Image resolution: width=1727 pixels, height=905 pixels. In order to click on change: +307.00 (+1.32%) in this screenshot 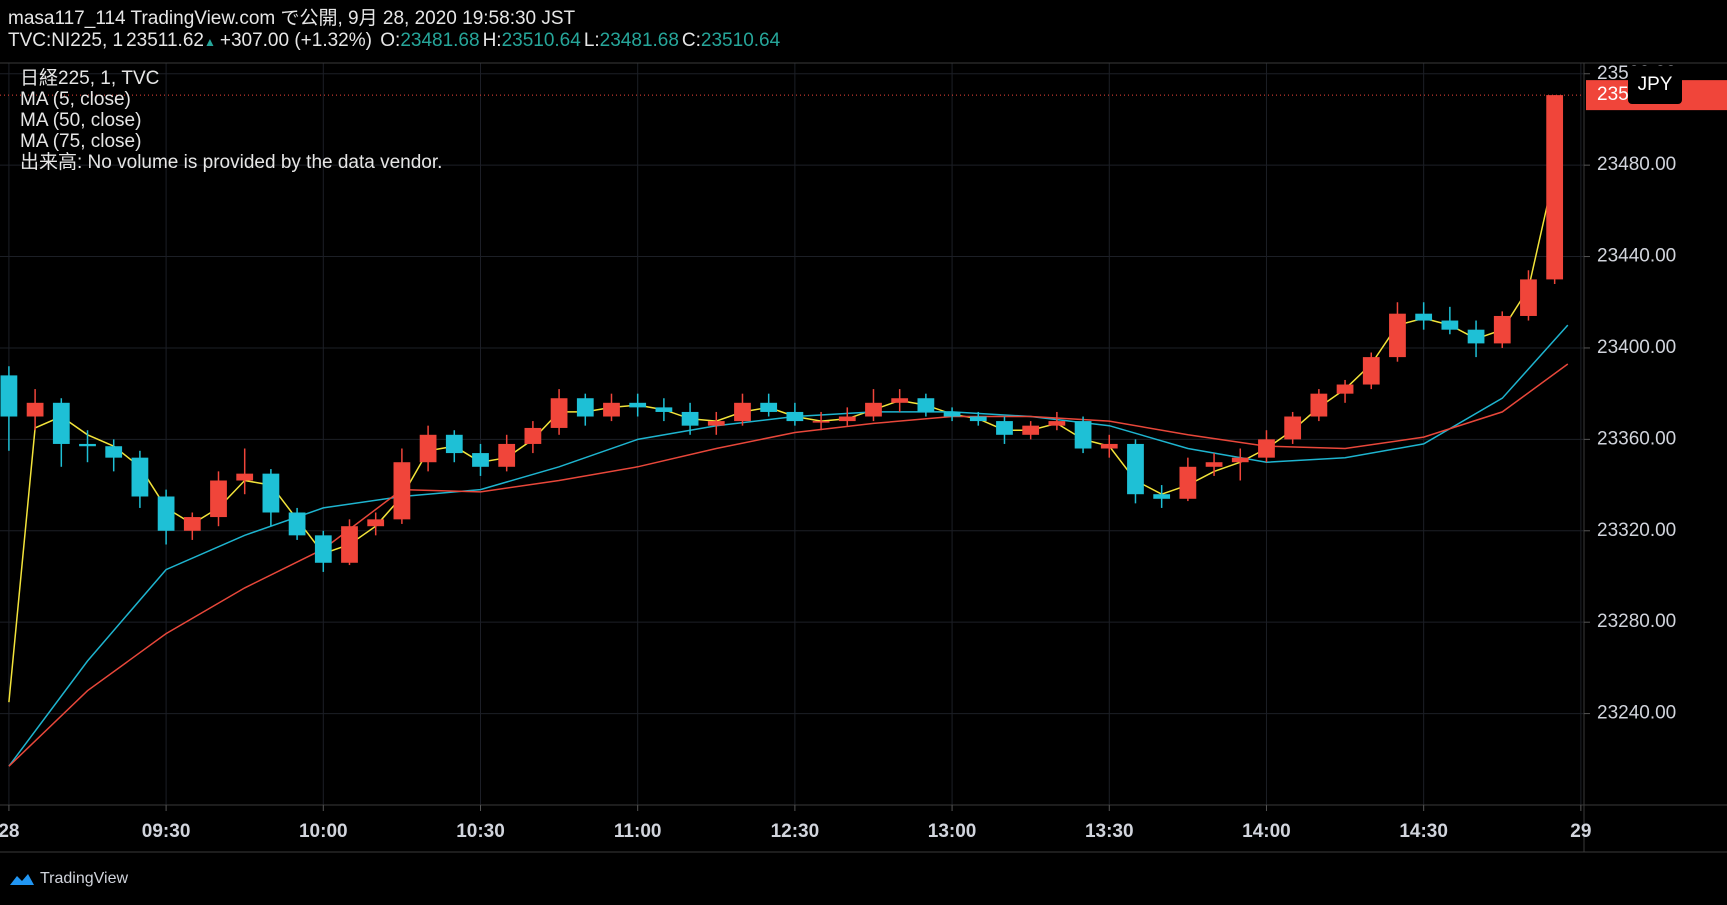, I will do `click(295, 40)`.